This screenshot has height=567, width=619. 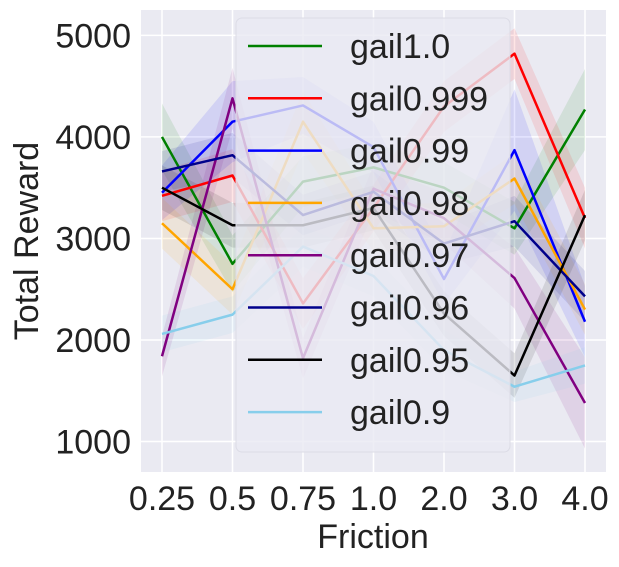 I want to click on y-axis-title: Total Reward, so click(x=27, y=241).